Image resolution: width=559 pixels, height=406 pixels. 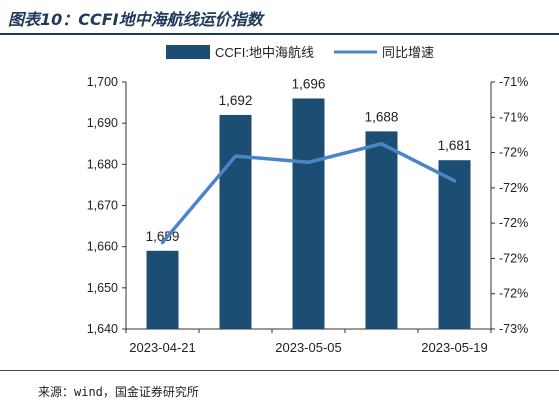 What do you see at coordinates (264, 52) in the screenshot?
I see `legend-label-bar: CCFI:地中海航线` at bounding box center [264, 52].